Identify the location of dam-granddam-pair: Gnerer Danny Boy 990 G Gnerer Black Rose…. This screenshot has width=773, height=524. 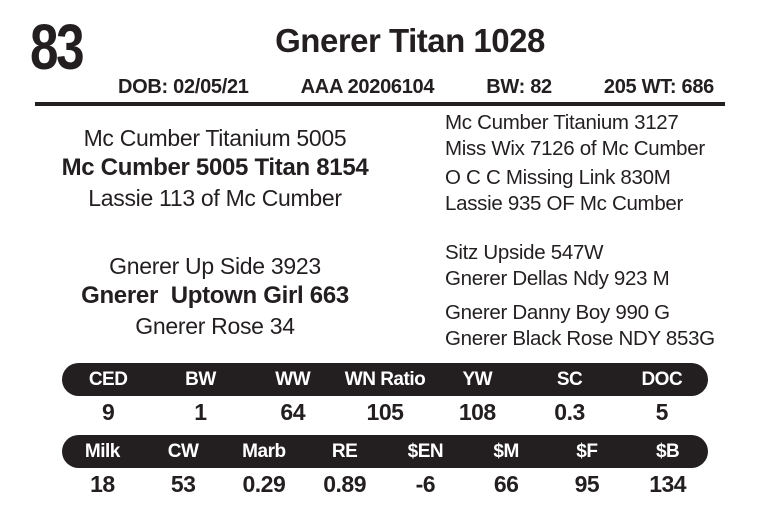
(605, 326).